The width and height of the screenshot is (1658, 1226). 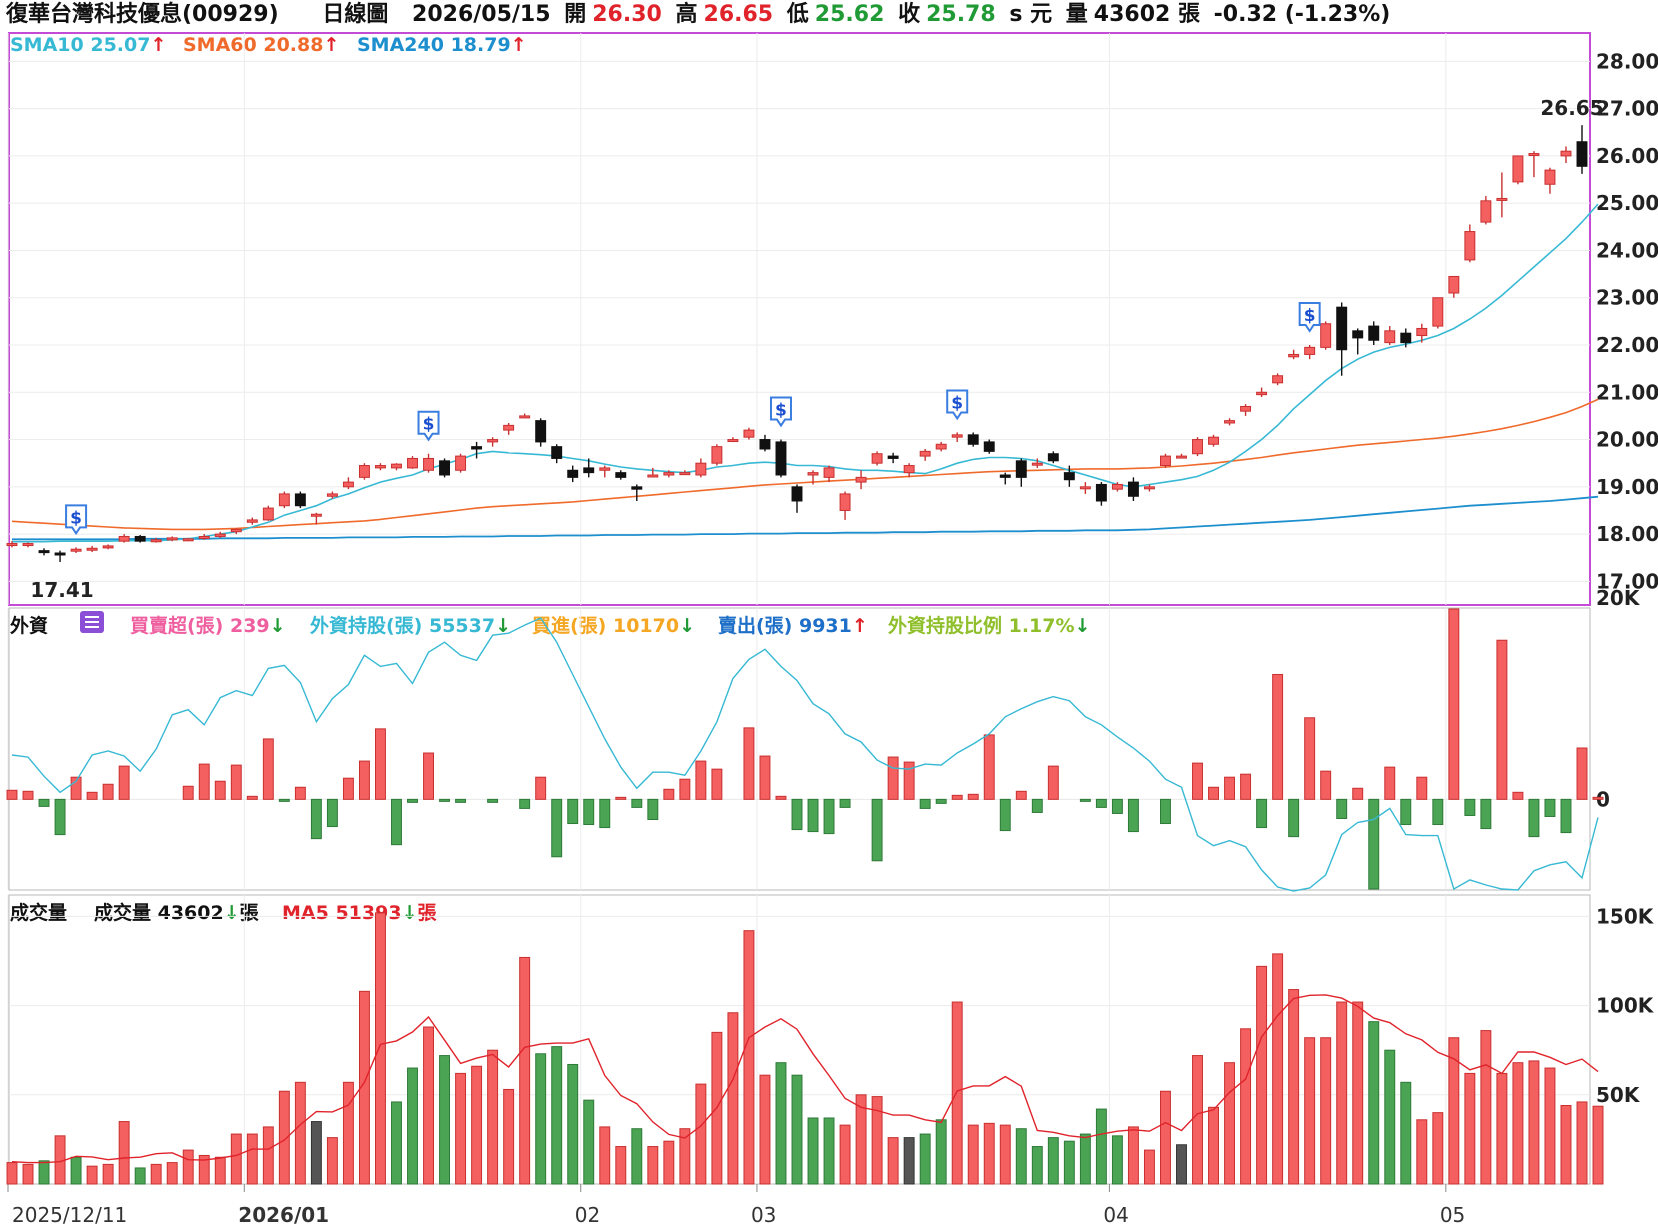 What do you see at coordinates (785, 626) in the screenshot?
I see `sell-text: 賣出(張) 9931` at bounding box center [785, 626].